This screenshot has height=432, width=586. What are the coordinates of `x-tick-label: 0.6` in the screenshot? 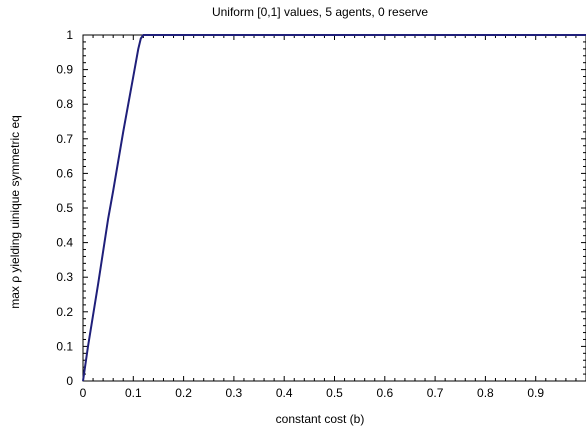 It's located at (384, 393).